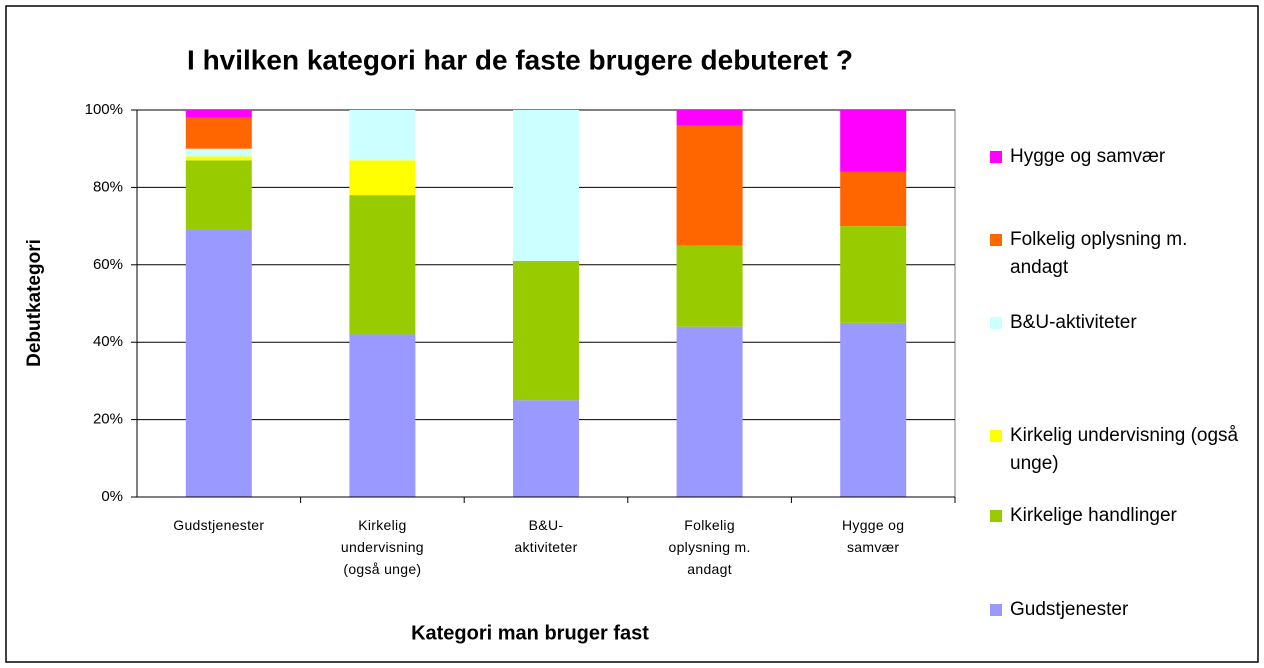 This screenshot has height=668, width=1264. What do you see at coordinates (873, 536) in the screenshot?
I see `x-tick-label: Hygge og samvær` at bounding box center [873, 536].